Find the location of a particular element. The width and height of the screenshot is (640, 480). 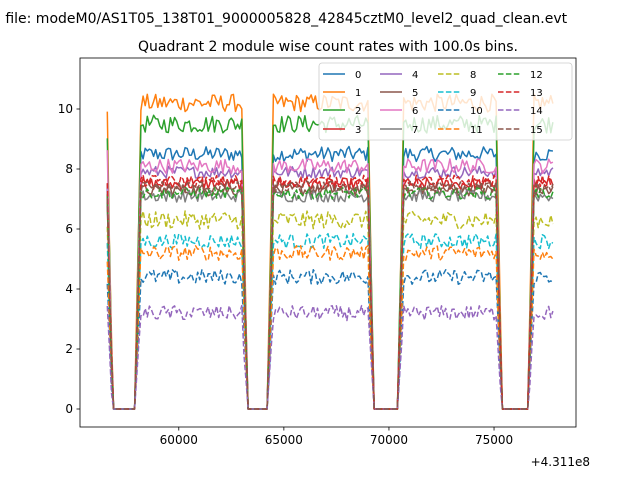

x-tick-label-3: 75000 is located at coordinates (494, 440).